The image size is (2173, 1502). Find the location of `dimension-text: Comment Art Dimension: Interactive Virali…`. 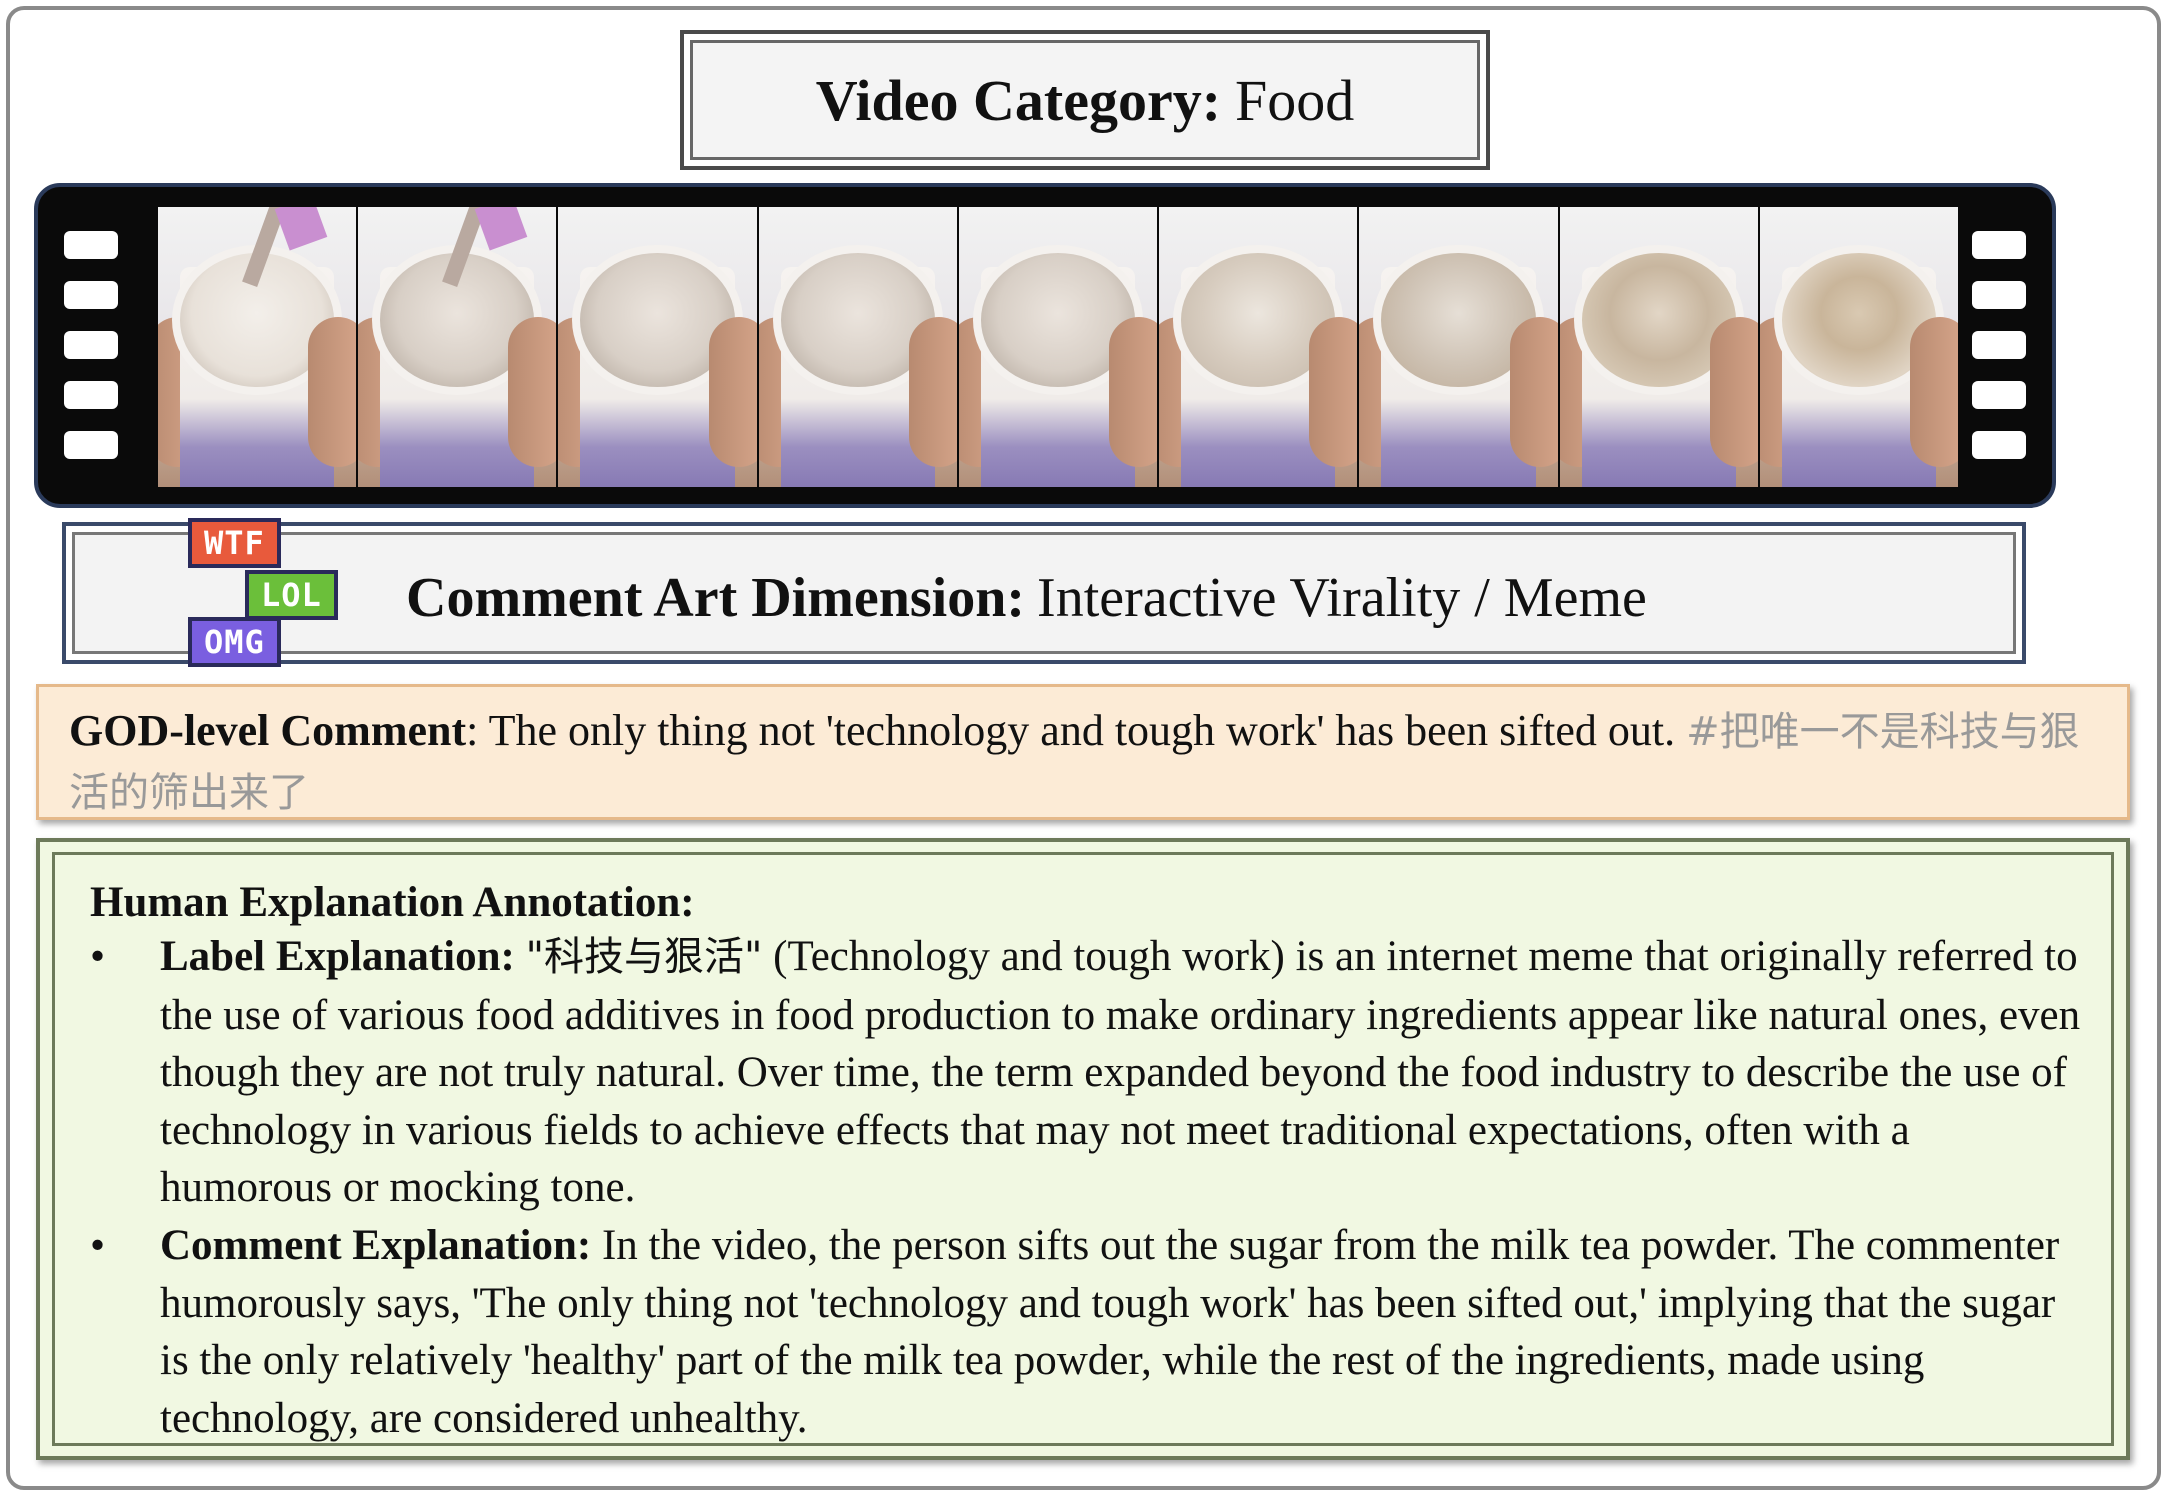

dimension-text: Comment Art Dimension: Interactive Virali… is located at coordinates (1026, 598).